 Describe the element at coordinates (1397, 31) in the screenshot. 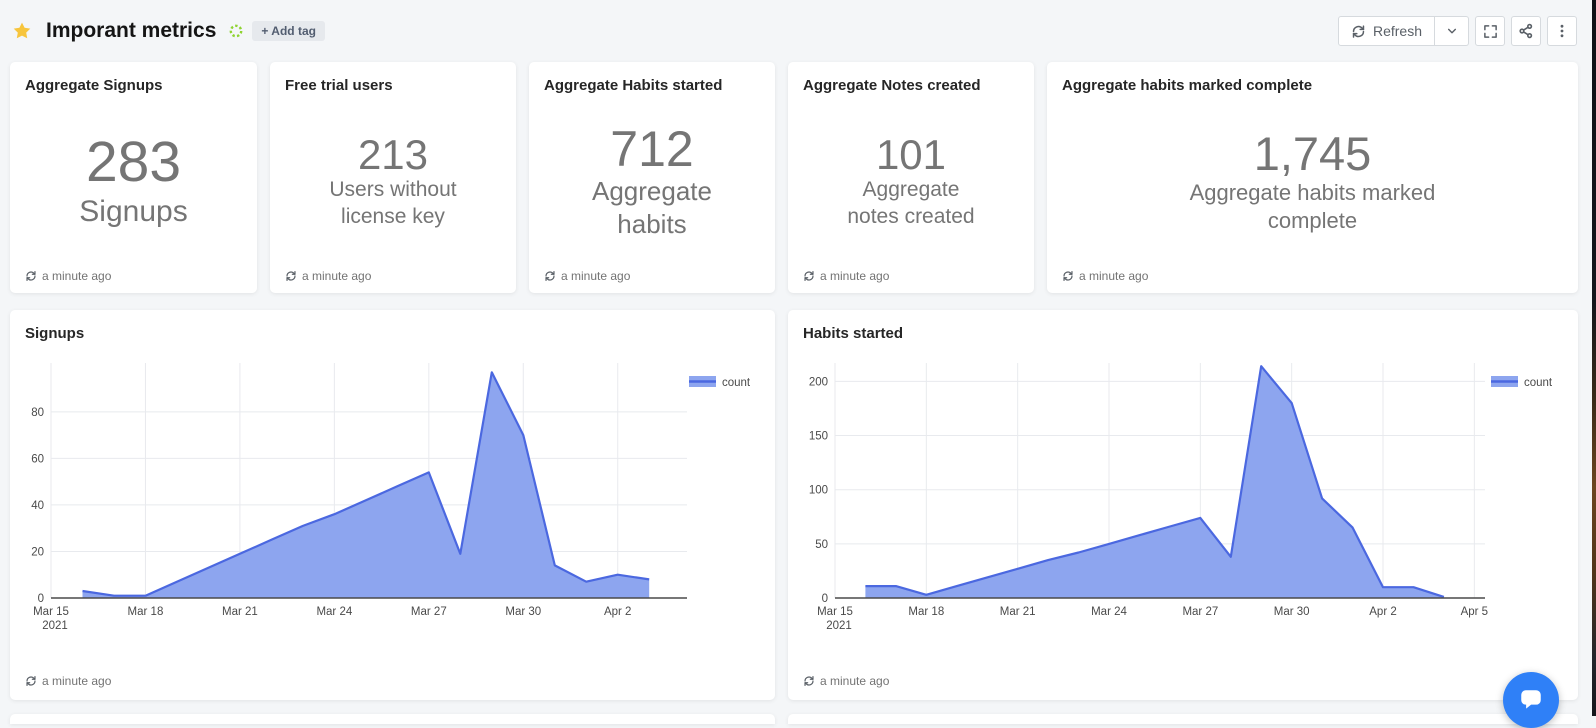

I see `refresh-label: Refresh` at that location.